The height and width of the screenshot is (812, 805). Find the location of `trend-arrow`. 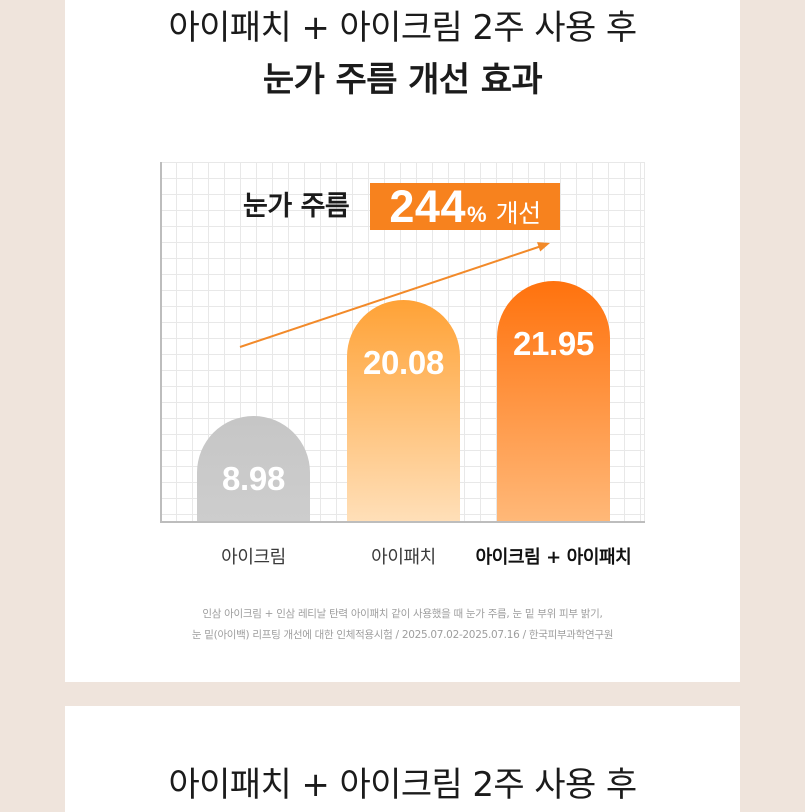

trend-arrow is located at coordinates (394, 295).